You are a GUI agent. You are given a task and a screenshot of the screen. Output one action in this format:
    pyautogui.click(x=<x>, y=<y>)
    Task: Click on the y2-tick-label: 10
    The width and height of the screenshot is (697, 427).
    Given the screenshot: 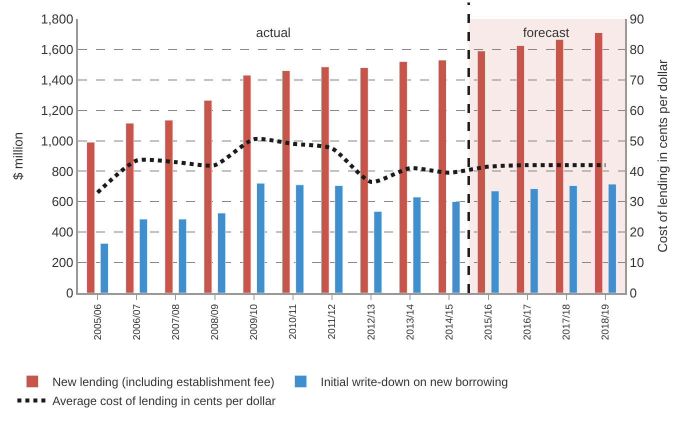 What is the action you would take?
    pyautogui.click(x=637, y=262)
    